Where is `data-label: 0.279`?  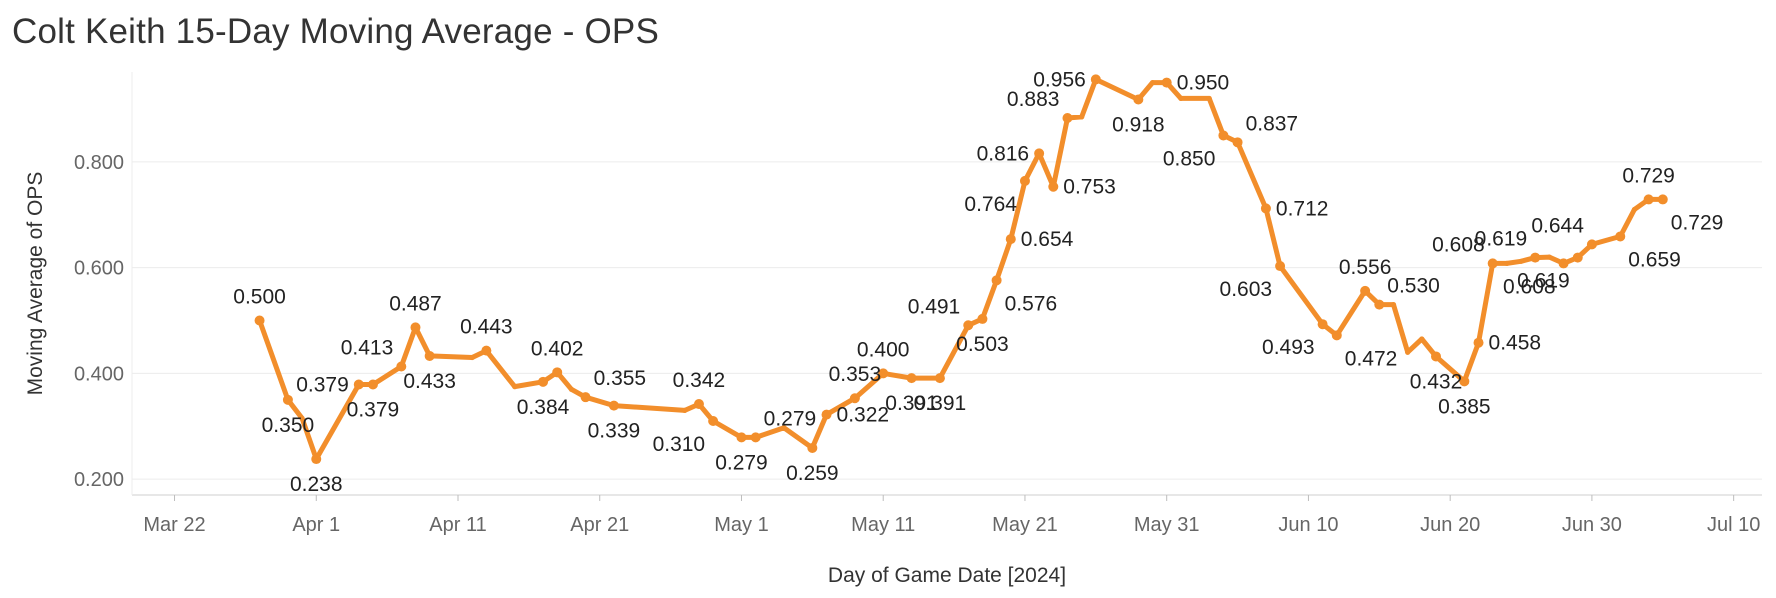
data-label: 0.279 is located at coordinates (790, 418).